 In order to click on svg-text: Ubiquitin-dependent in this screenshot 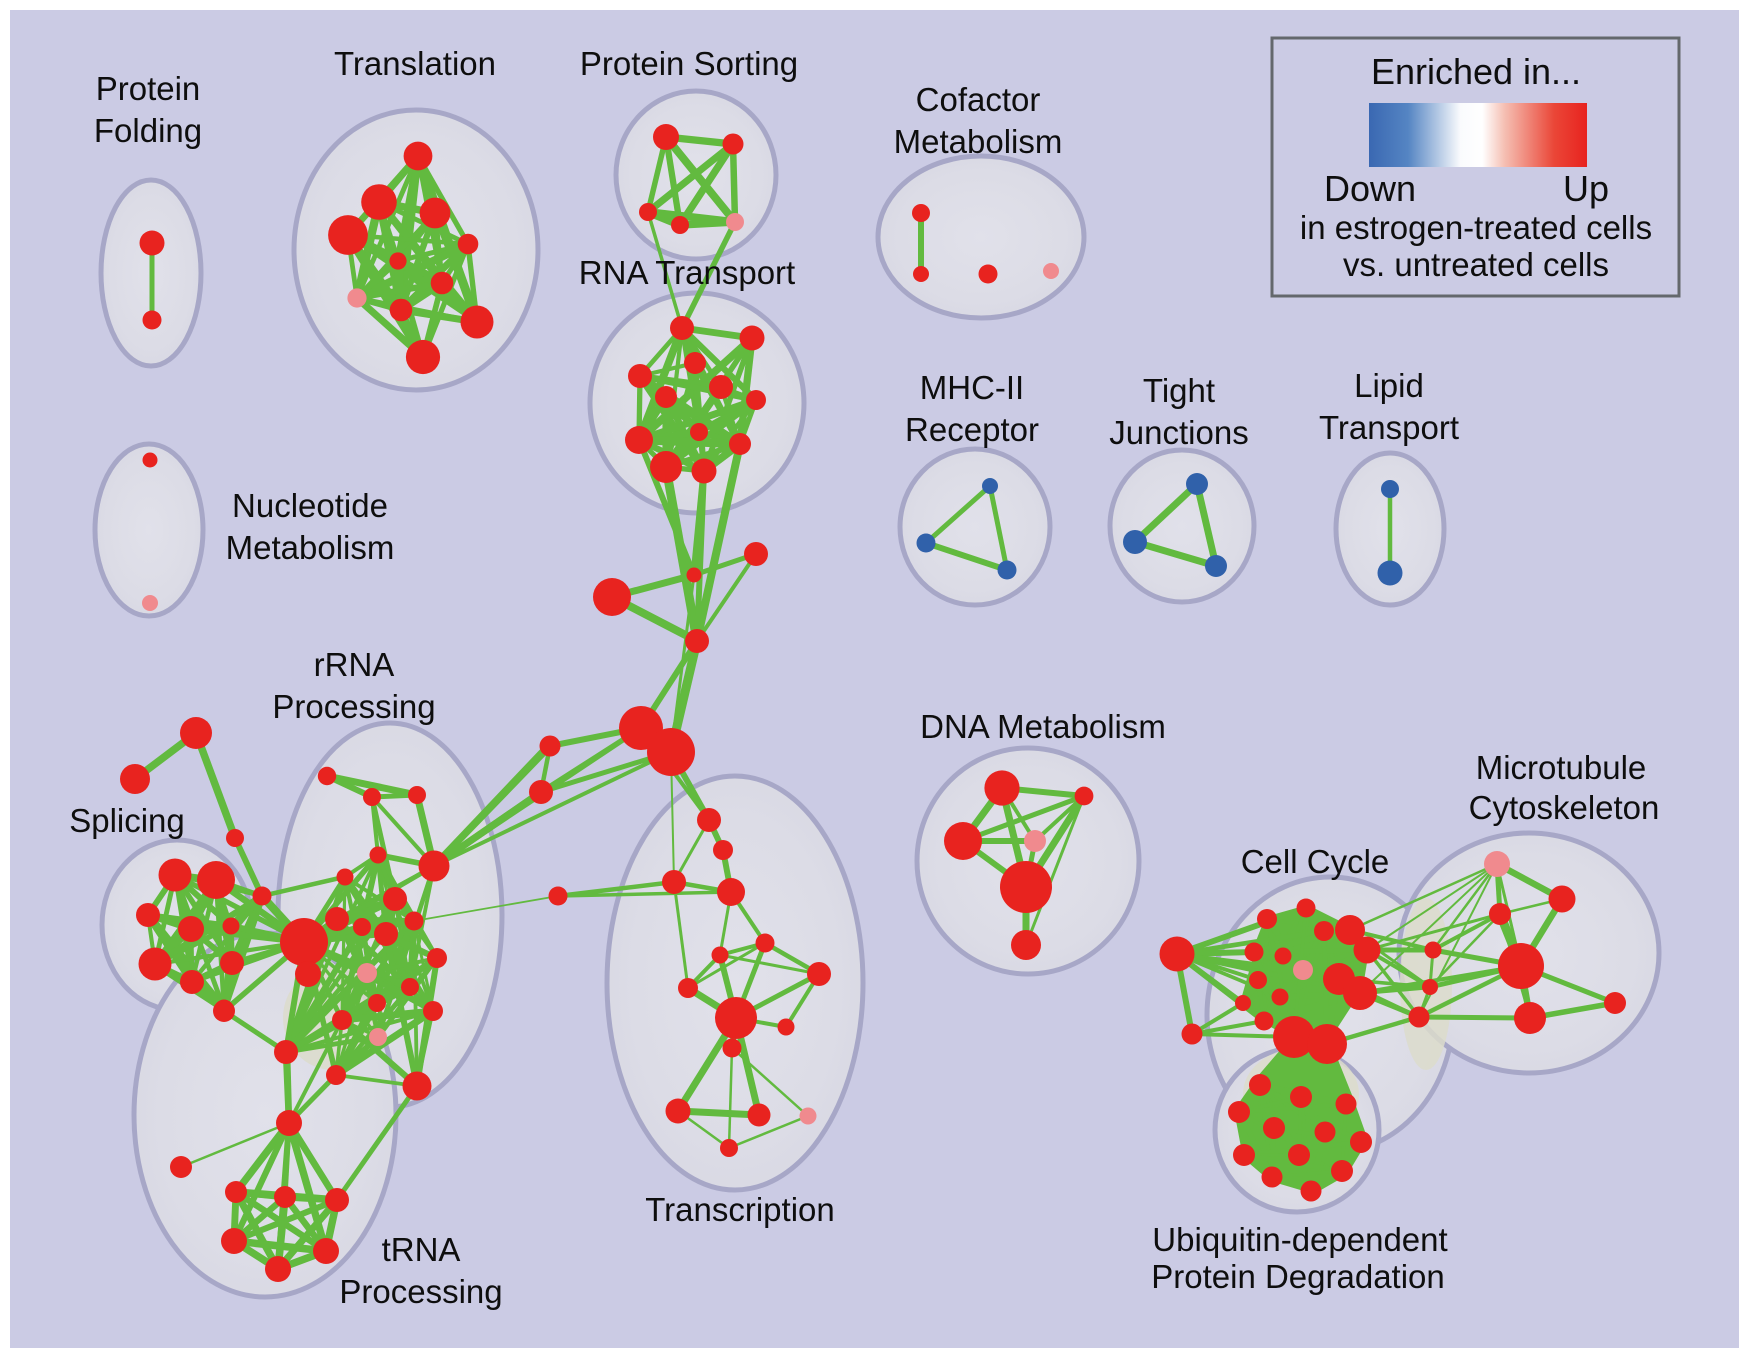, I will do `click(1299, 1239)`.